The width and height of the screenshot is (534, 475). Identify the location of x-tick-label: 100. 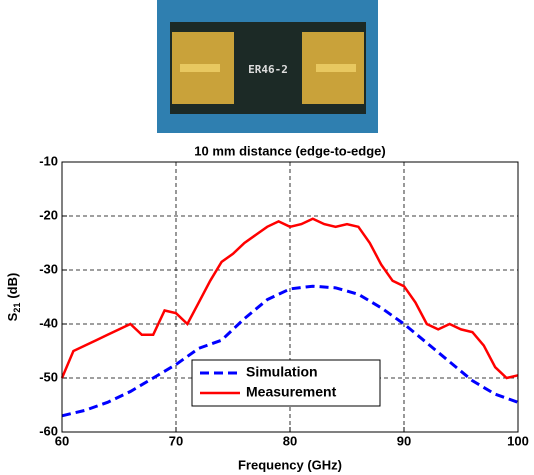
(518, 440).